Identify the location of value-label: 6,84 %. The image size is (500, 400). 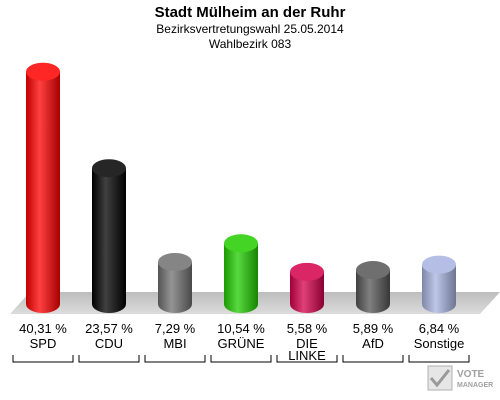
(439, 328).